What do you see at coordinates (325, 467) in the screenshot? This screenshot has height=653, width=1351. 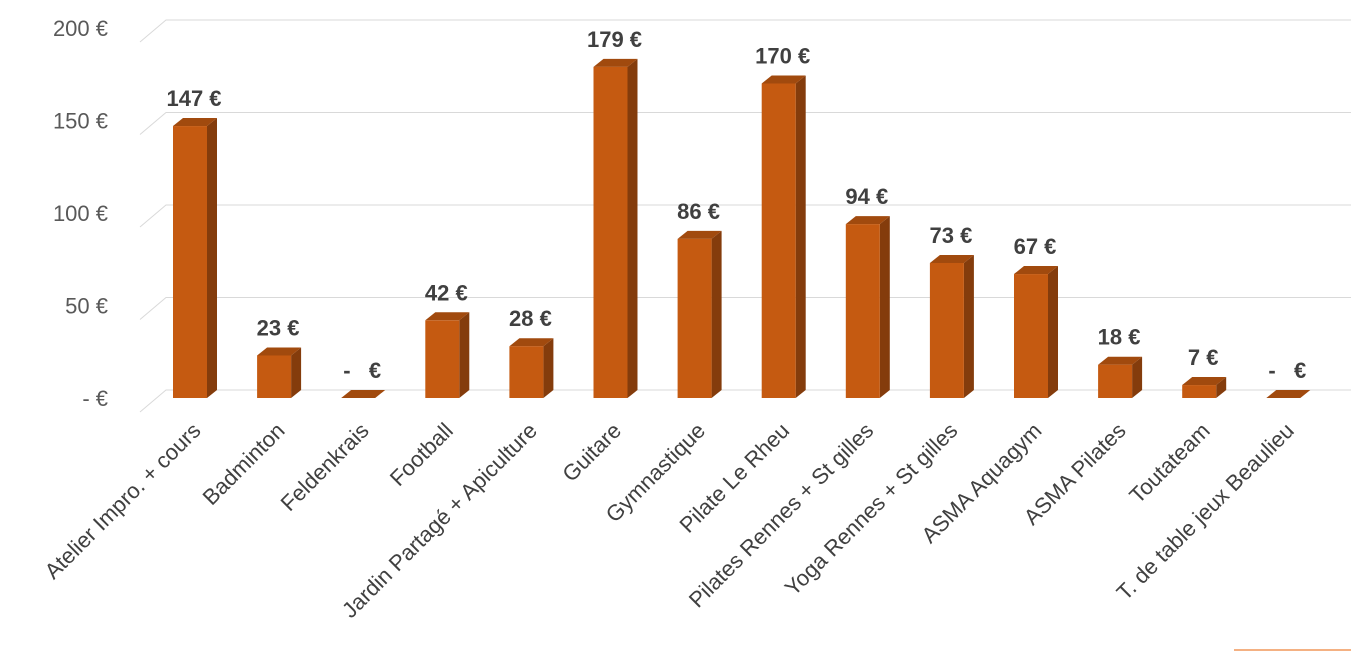 I see `category-label: Feldenkrais` at bounding box center [325, 467].